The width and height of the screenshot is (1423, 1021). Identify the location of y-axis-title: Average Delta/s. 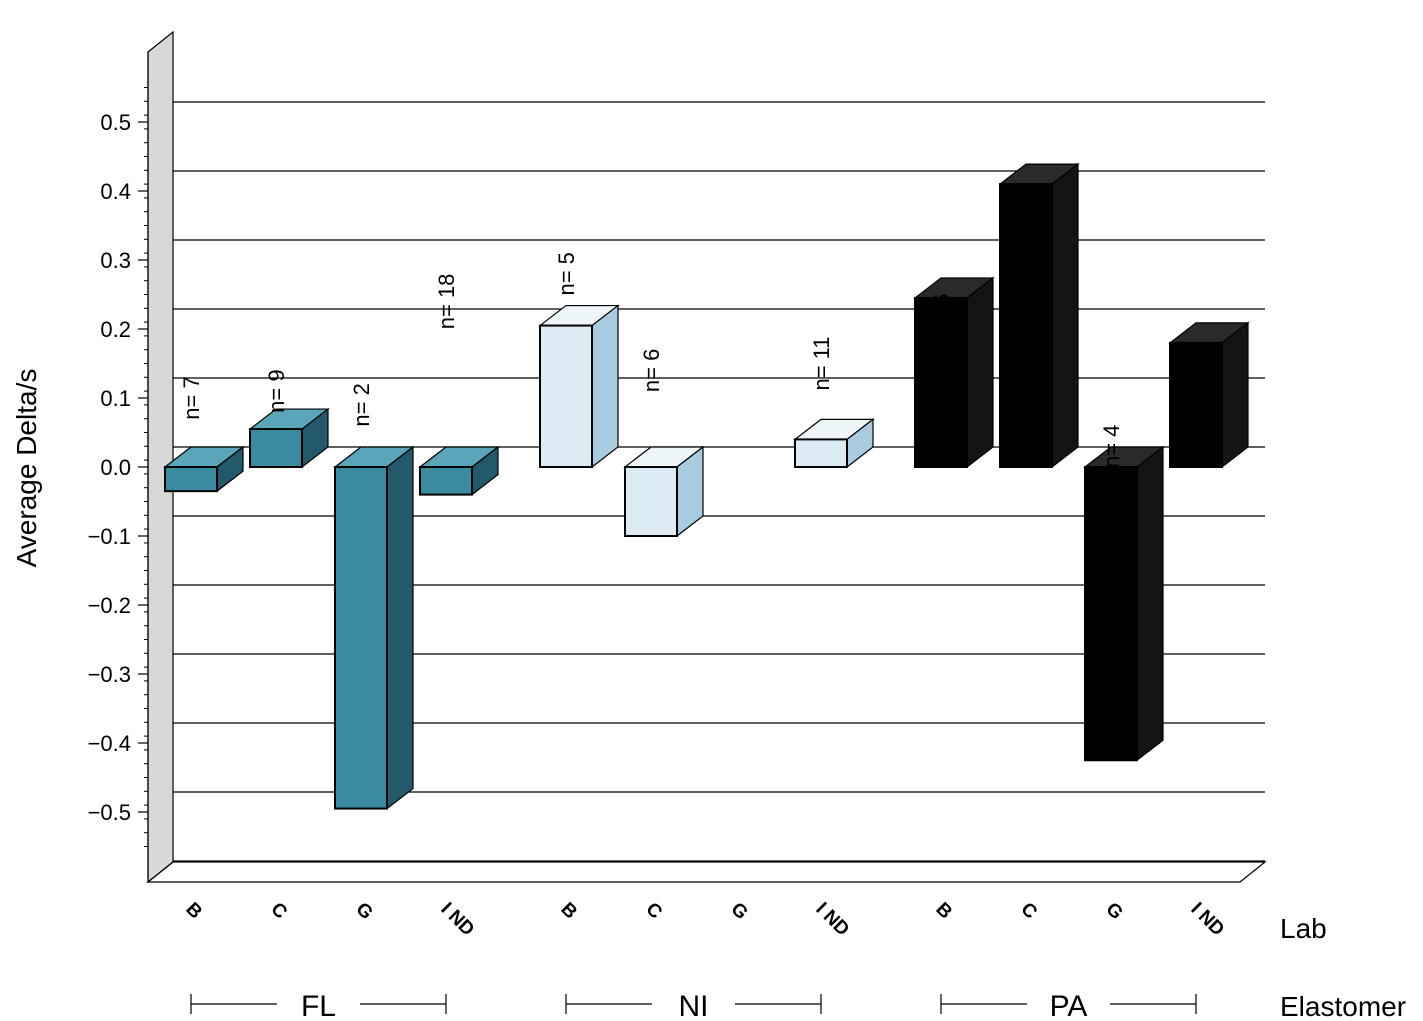
(26, 468).